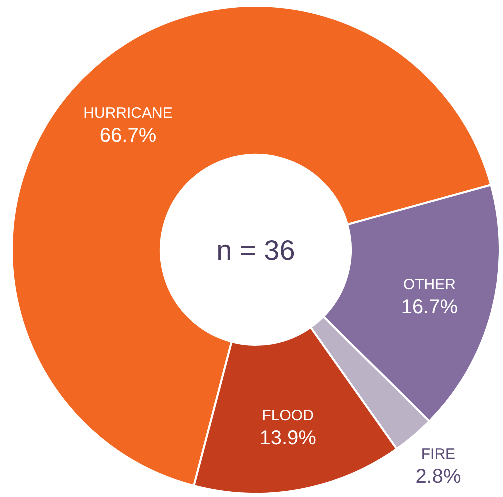  What do you see at coordinates (128, 113) in the screenshot?
I see `slice-label: HURRICANE` at bounding box center [128, 113].